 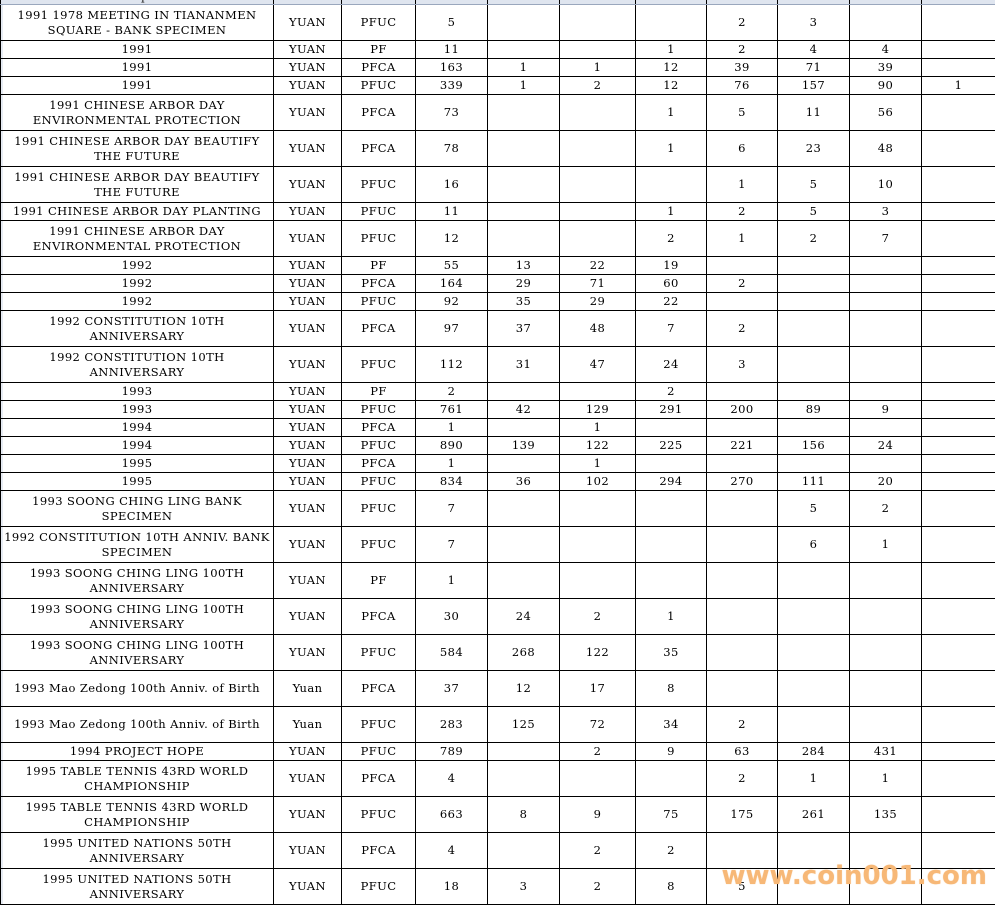 I want to click on table-header-row: DescriptionDenomGradeTotal64656667686970, so click(x=497, y=2).